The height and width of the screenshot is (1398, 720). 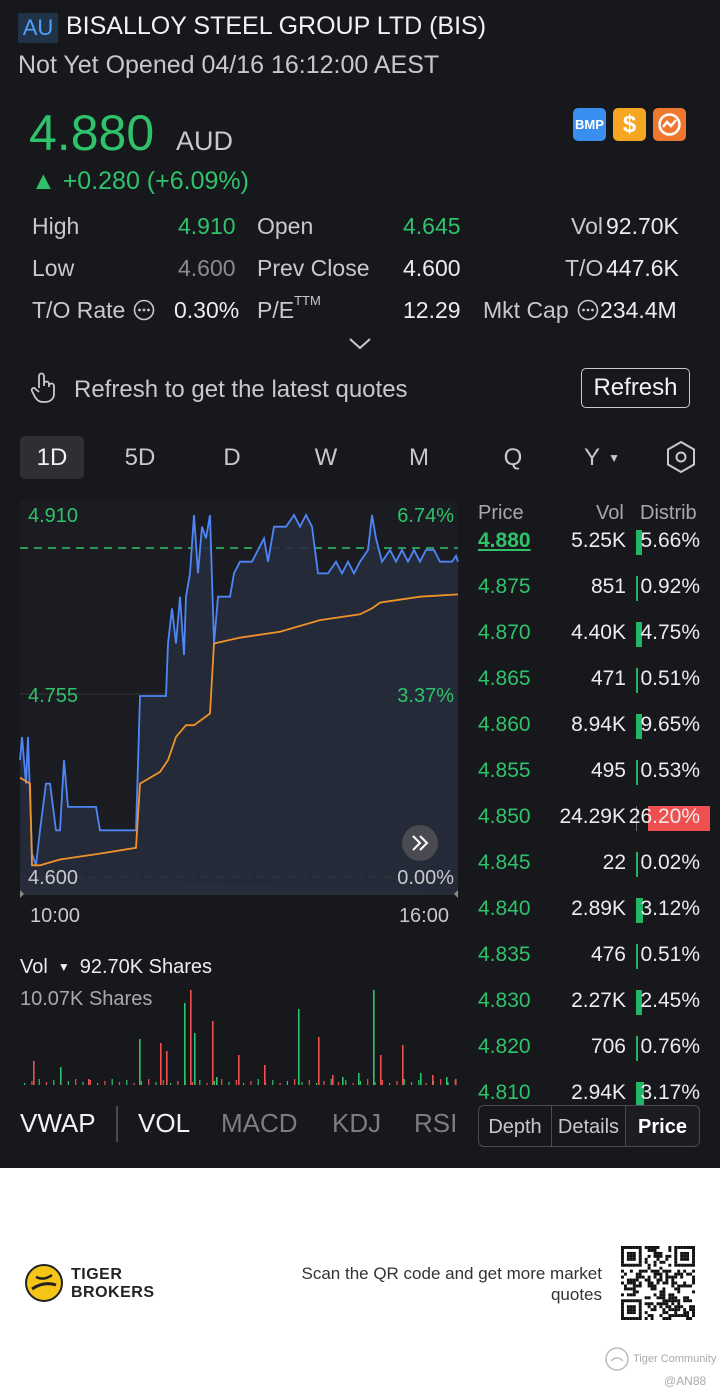 What do you see at coordinates (276, 26) in the screenshot?
I see `stock-title: BISALLOY STEEL GROUP LTD (BIS)` at bounding box center [276, 26].